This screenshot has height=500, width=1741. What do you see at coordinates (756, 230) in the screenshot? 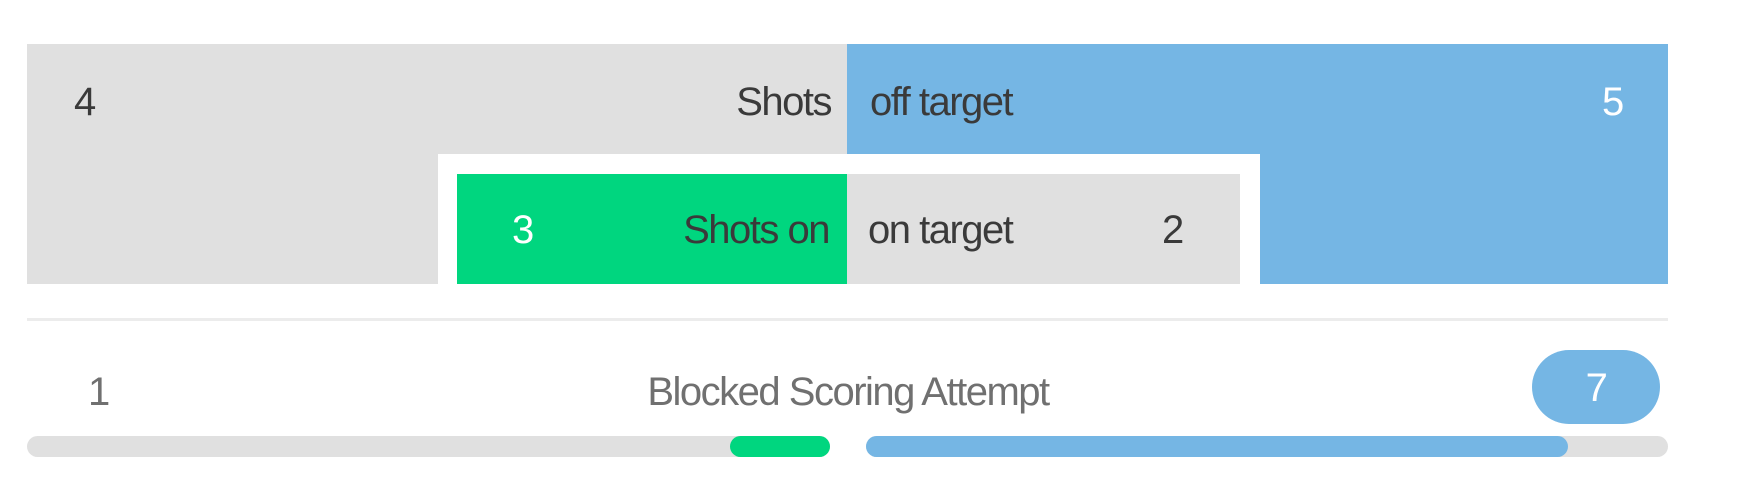
I see `on-target-label-left: Shots on` at bounding box center [756, 230].